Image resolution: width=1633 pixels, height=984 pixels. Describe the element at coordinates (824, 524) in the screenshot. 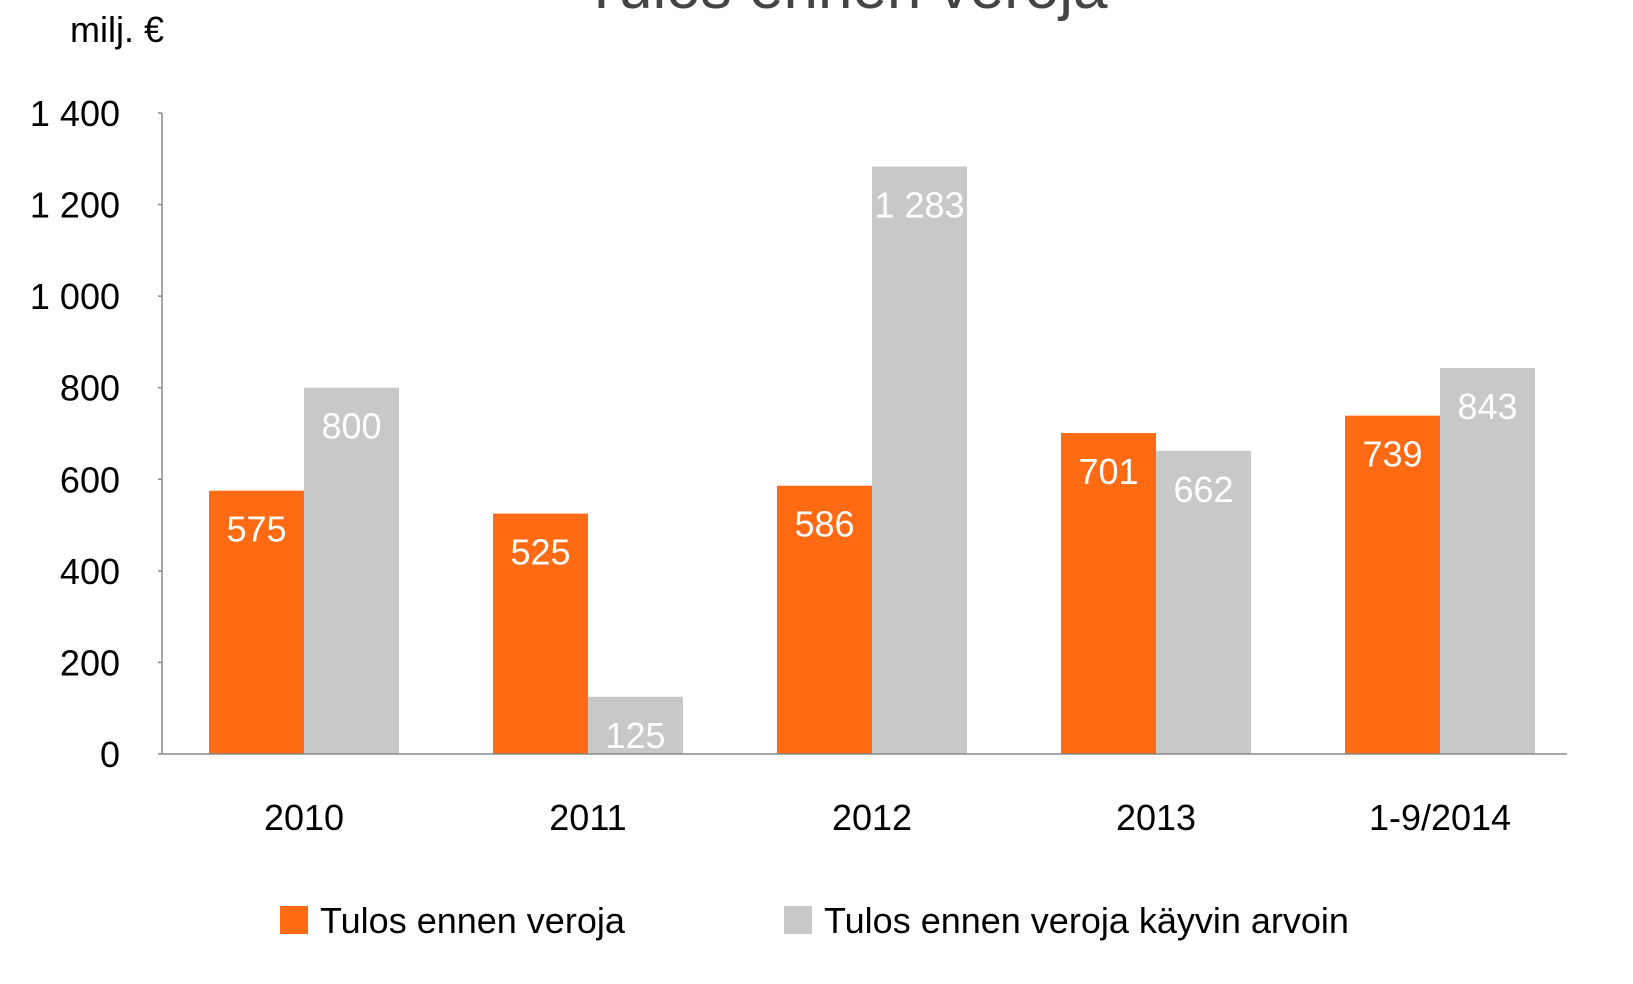

I see `data-label: 586` at that location.